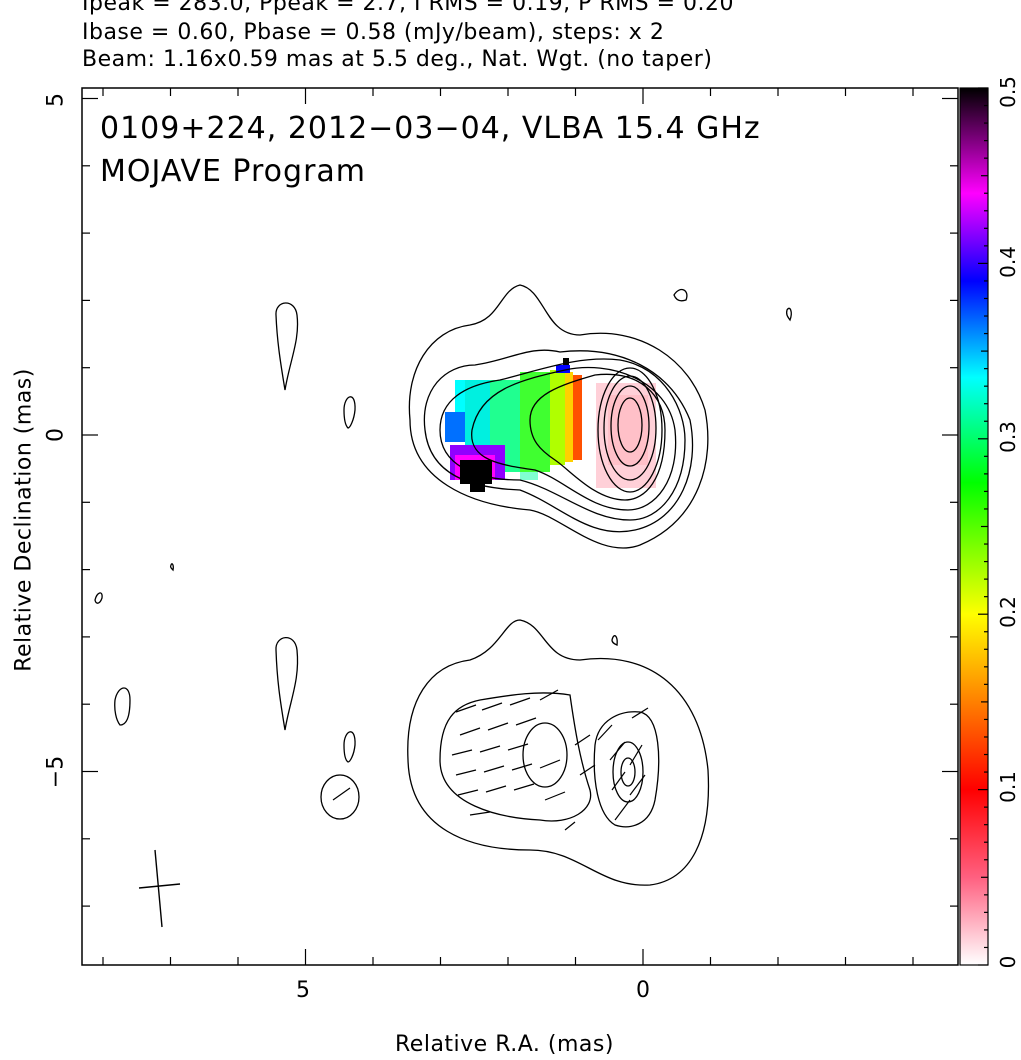 The height and width of the screenshot is (1060, 1021). I want to click on x-axis-label: Relative R.A. (mas), so click(504, 1044).